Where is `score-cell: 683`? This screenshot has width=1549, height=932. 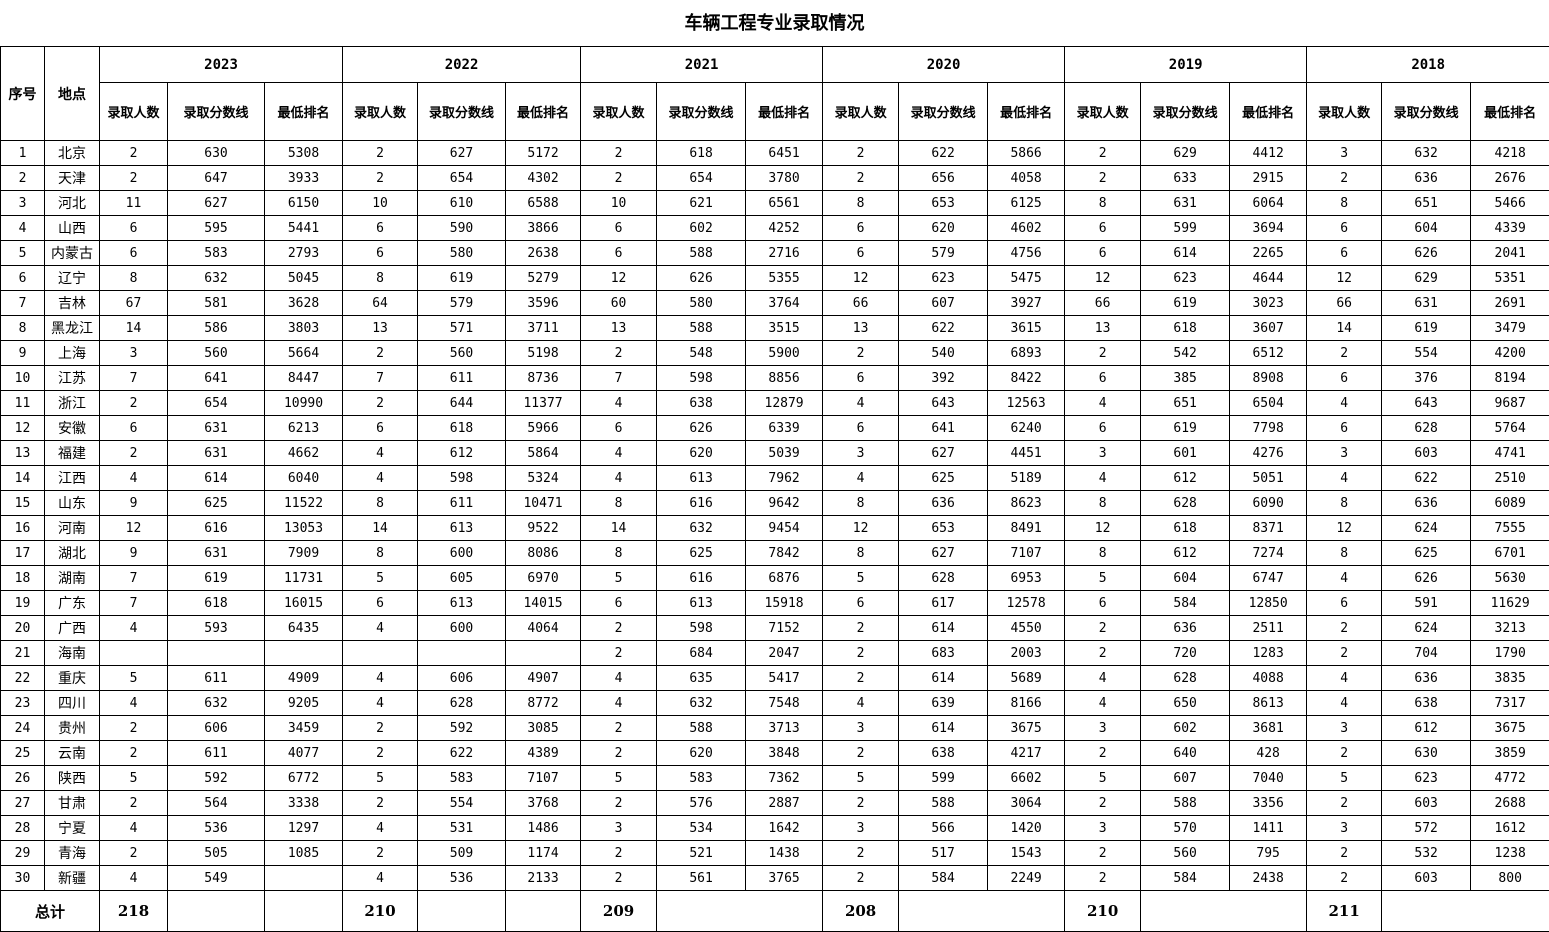
score-cell: 683 is located at coordinates (943, 653).